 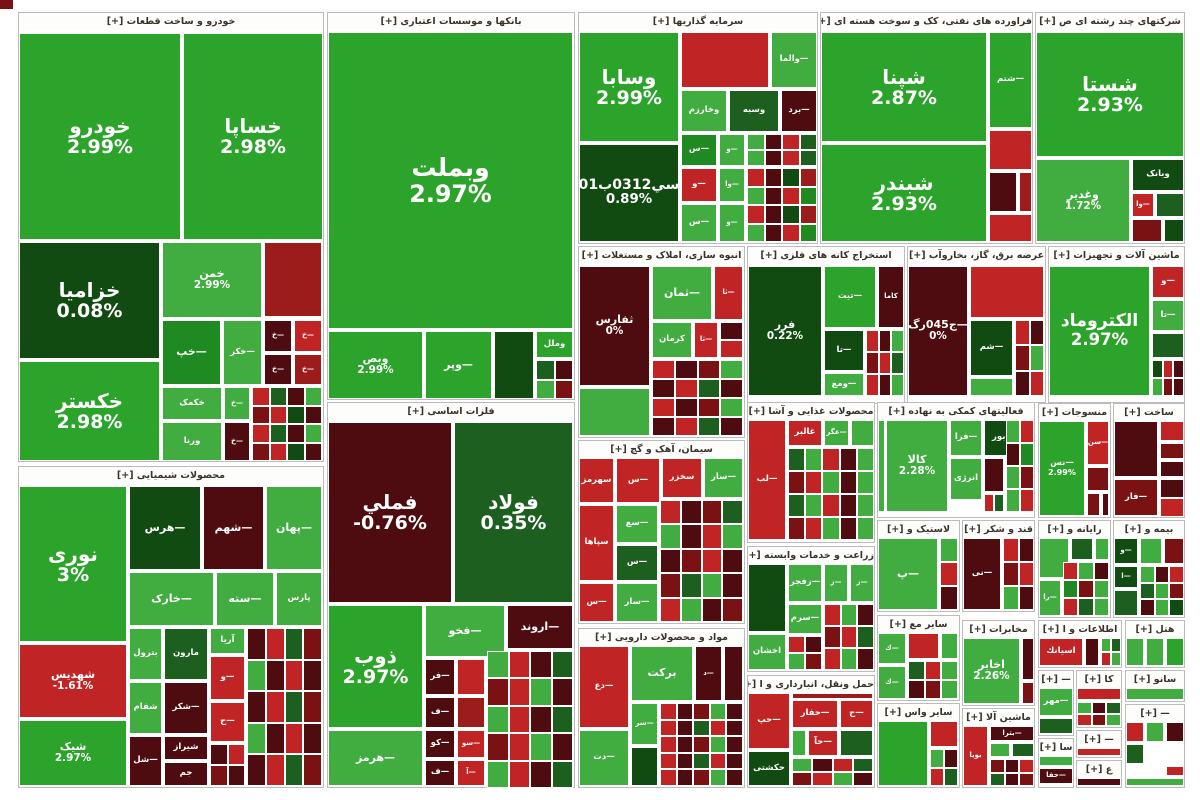 I want to click on sector-header: فراورده های نفتی، کک و سوخت هسته ای [+], so click(x=926, y=21).